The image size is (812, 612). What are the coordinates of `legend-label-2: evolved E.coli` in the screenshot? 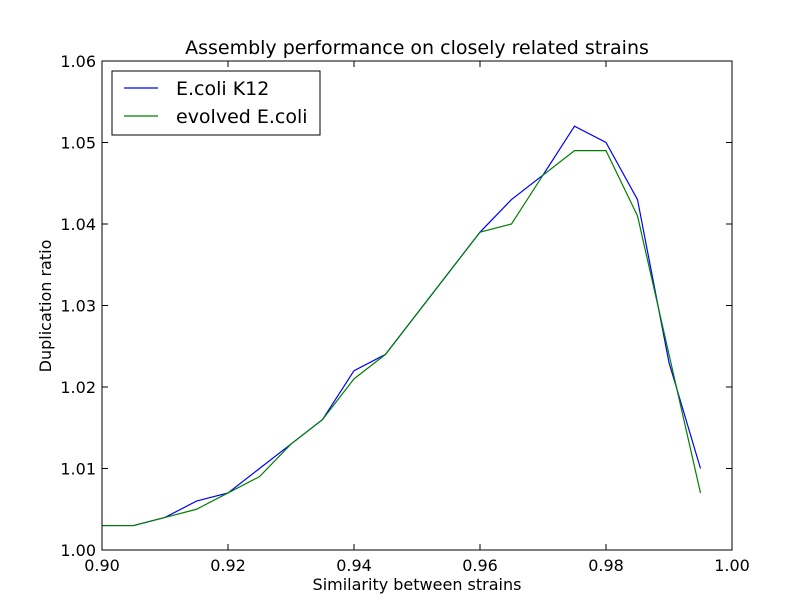 It's located at (242, 117).